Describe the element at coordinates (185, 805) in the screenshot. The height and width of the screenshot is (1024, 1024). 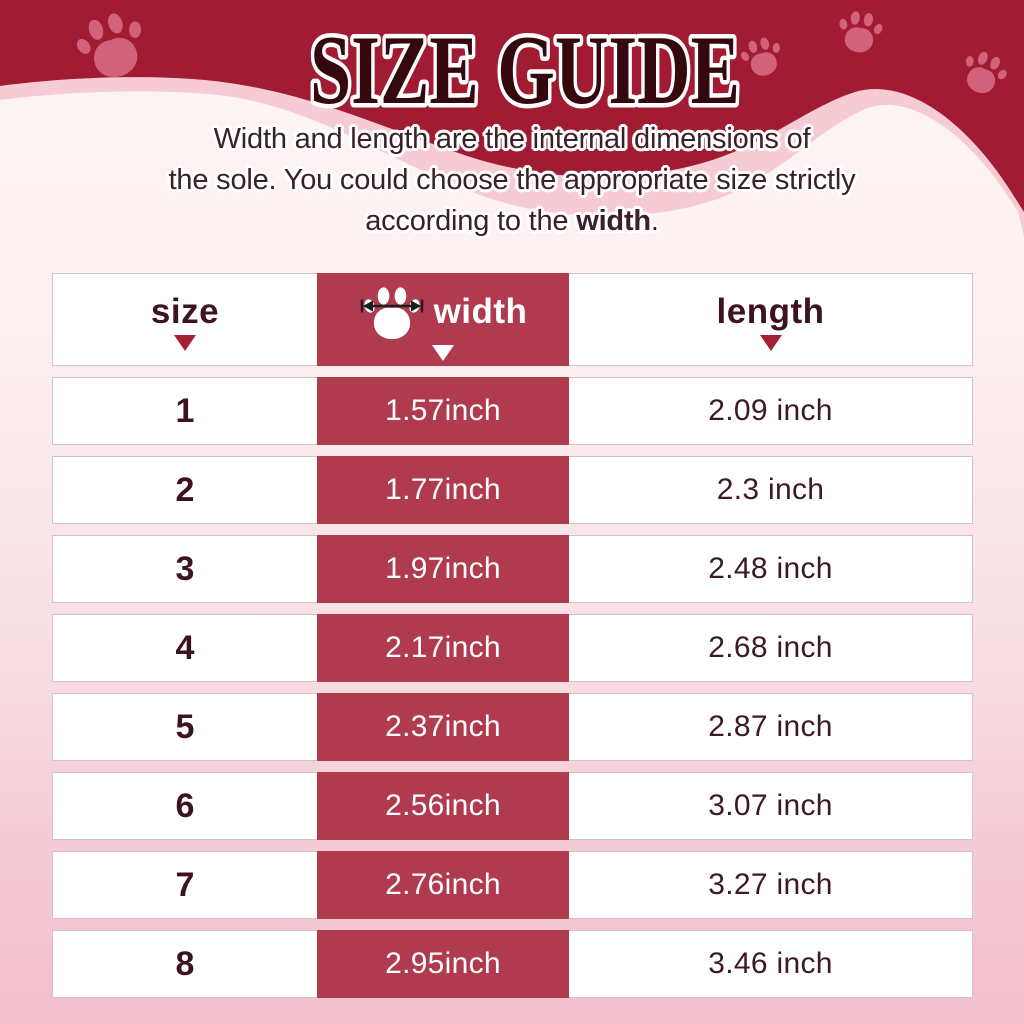
I see `size-cell: 6` at that location.